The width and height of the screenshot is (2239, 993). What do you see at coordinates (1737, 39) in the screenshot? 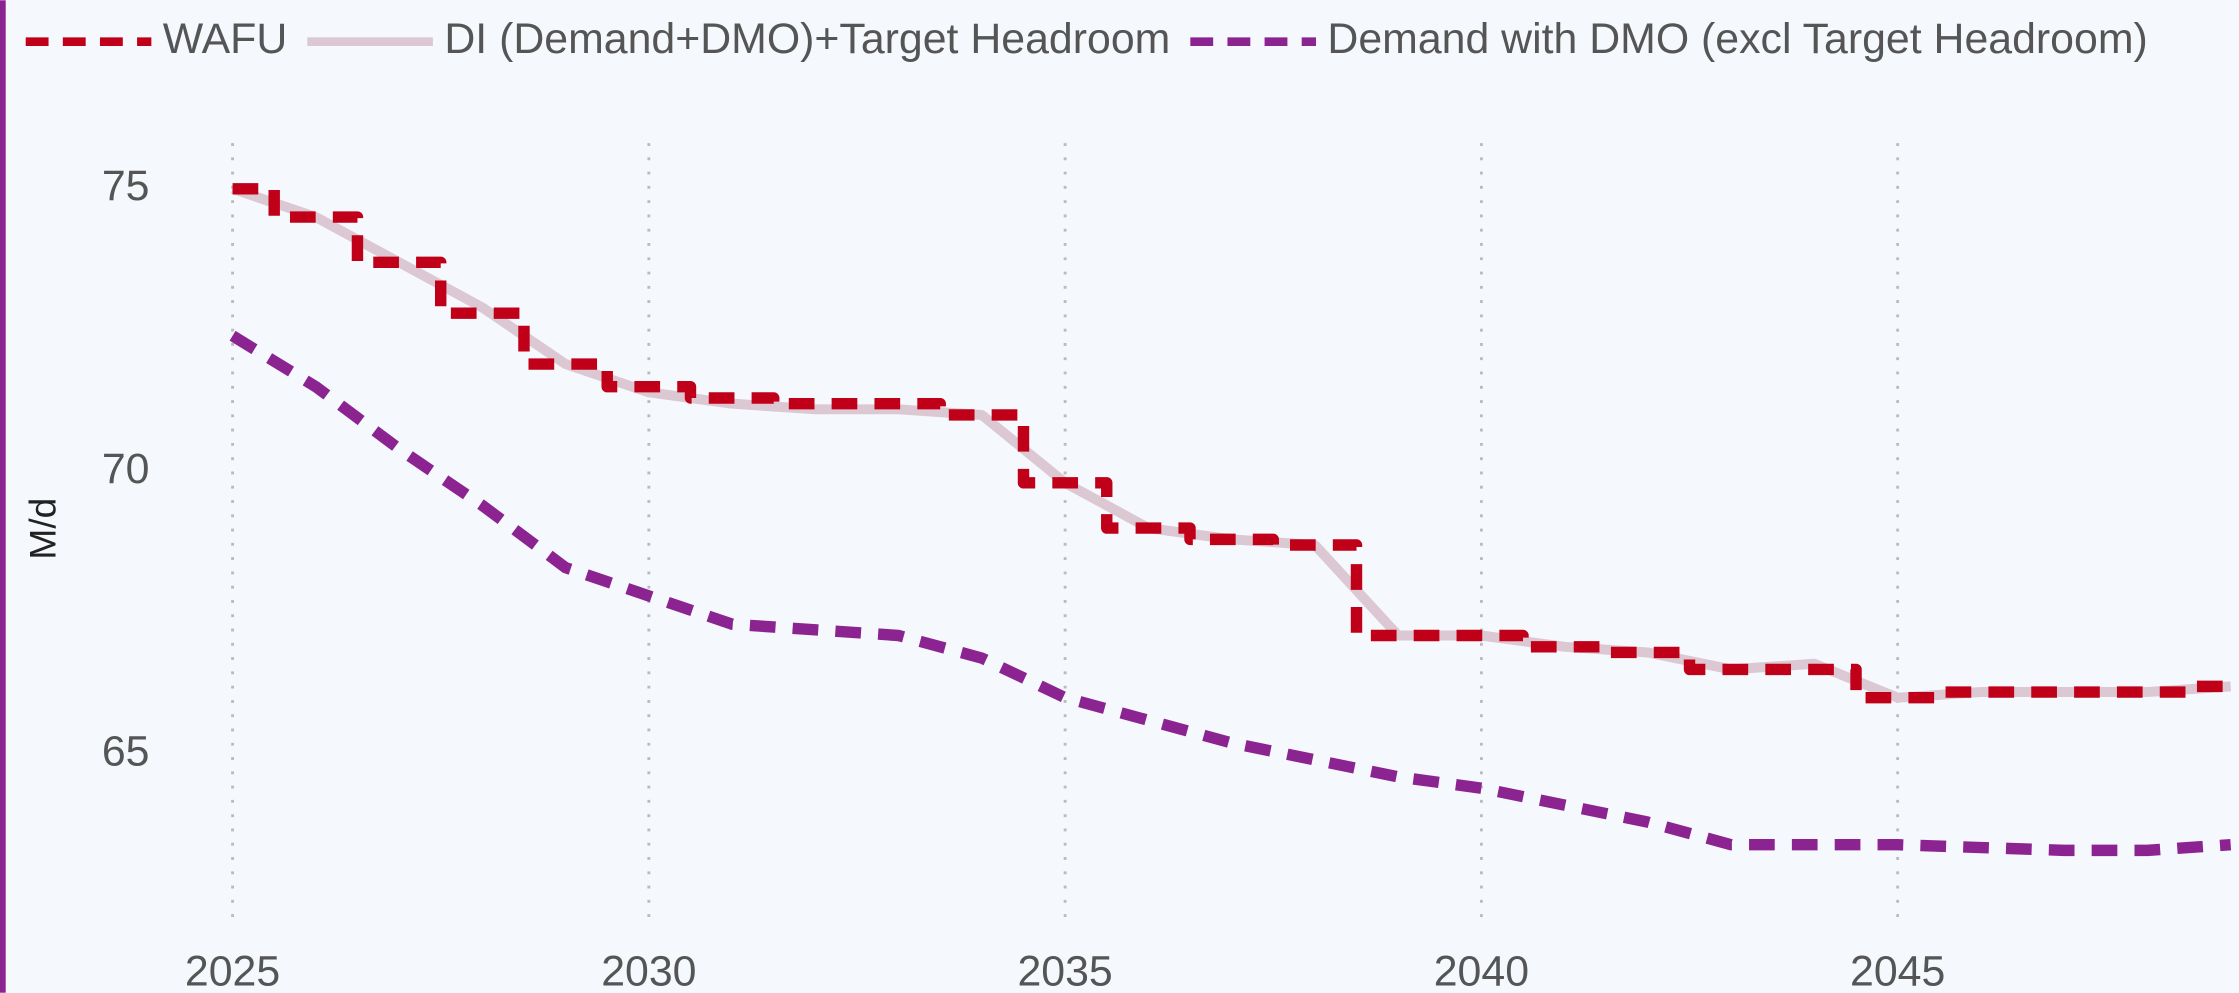
I see `legend-label: Demand with DMO (excl Target Headroom)` at bounding box center [1737, 39].